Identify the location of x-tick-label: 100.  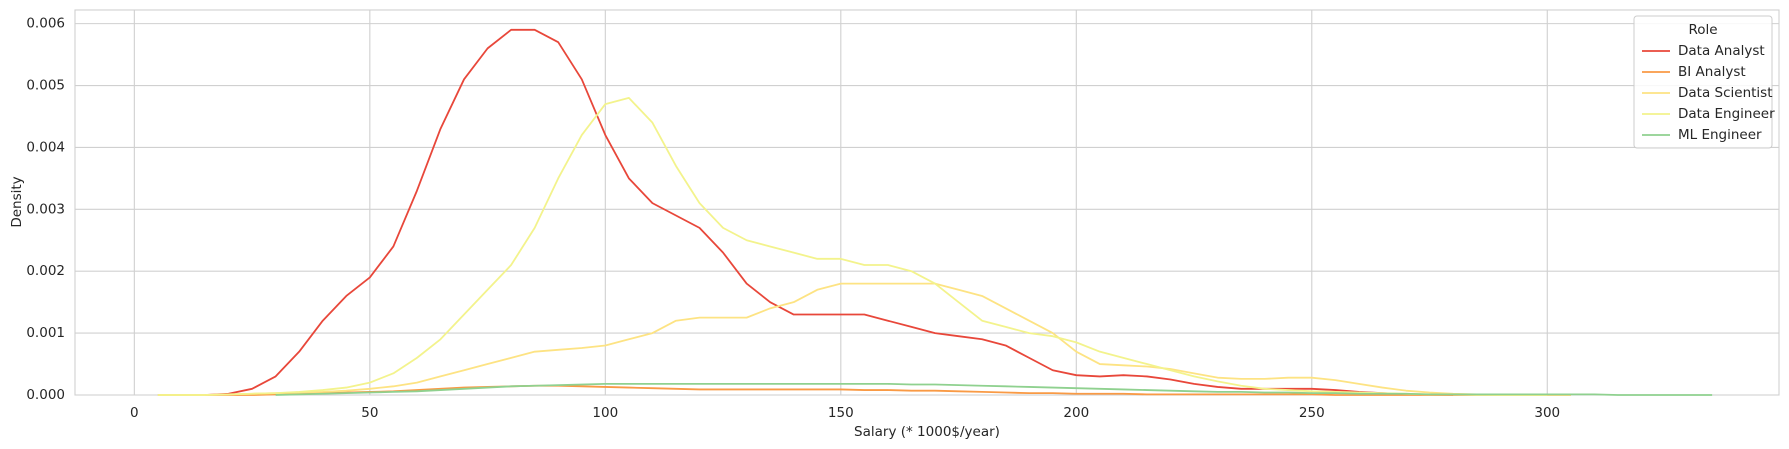
(605, 413).